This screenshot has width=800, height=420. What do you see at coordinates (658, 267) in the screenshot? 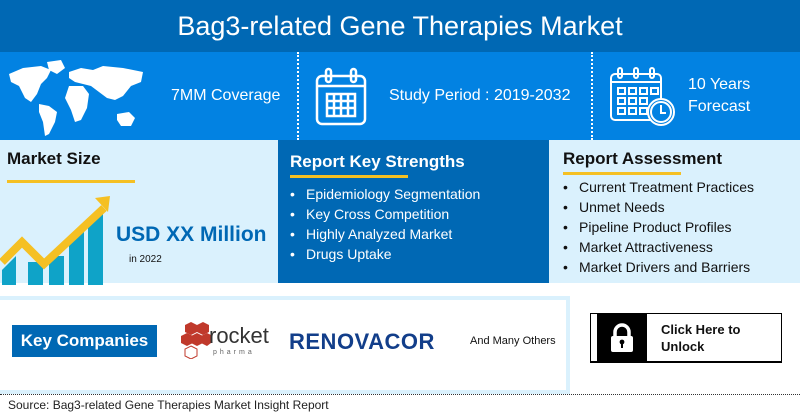
I see `list-item: Market Drivers and Barriers` at bounding box center [658, 267].